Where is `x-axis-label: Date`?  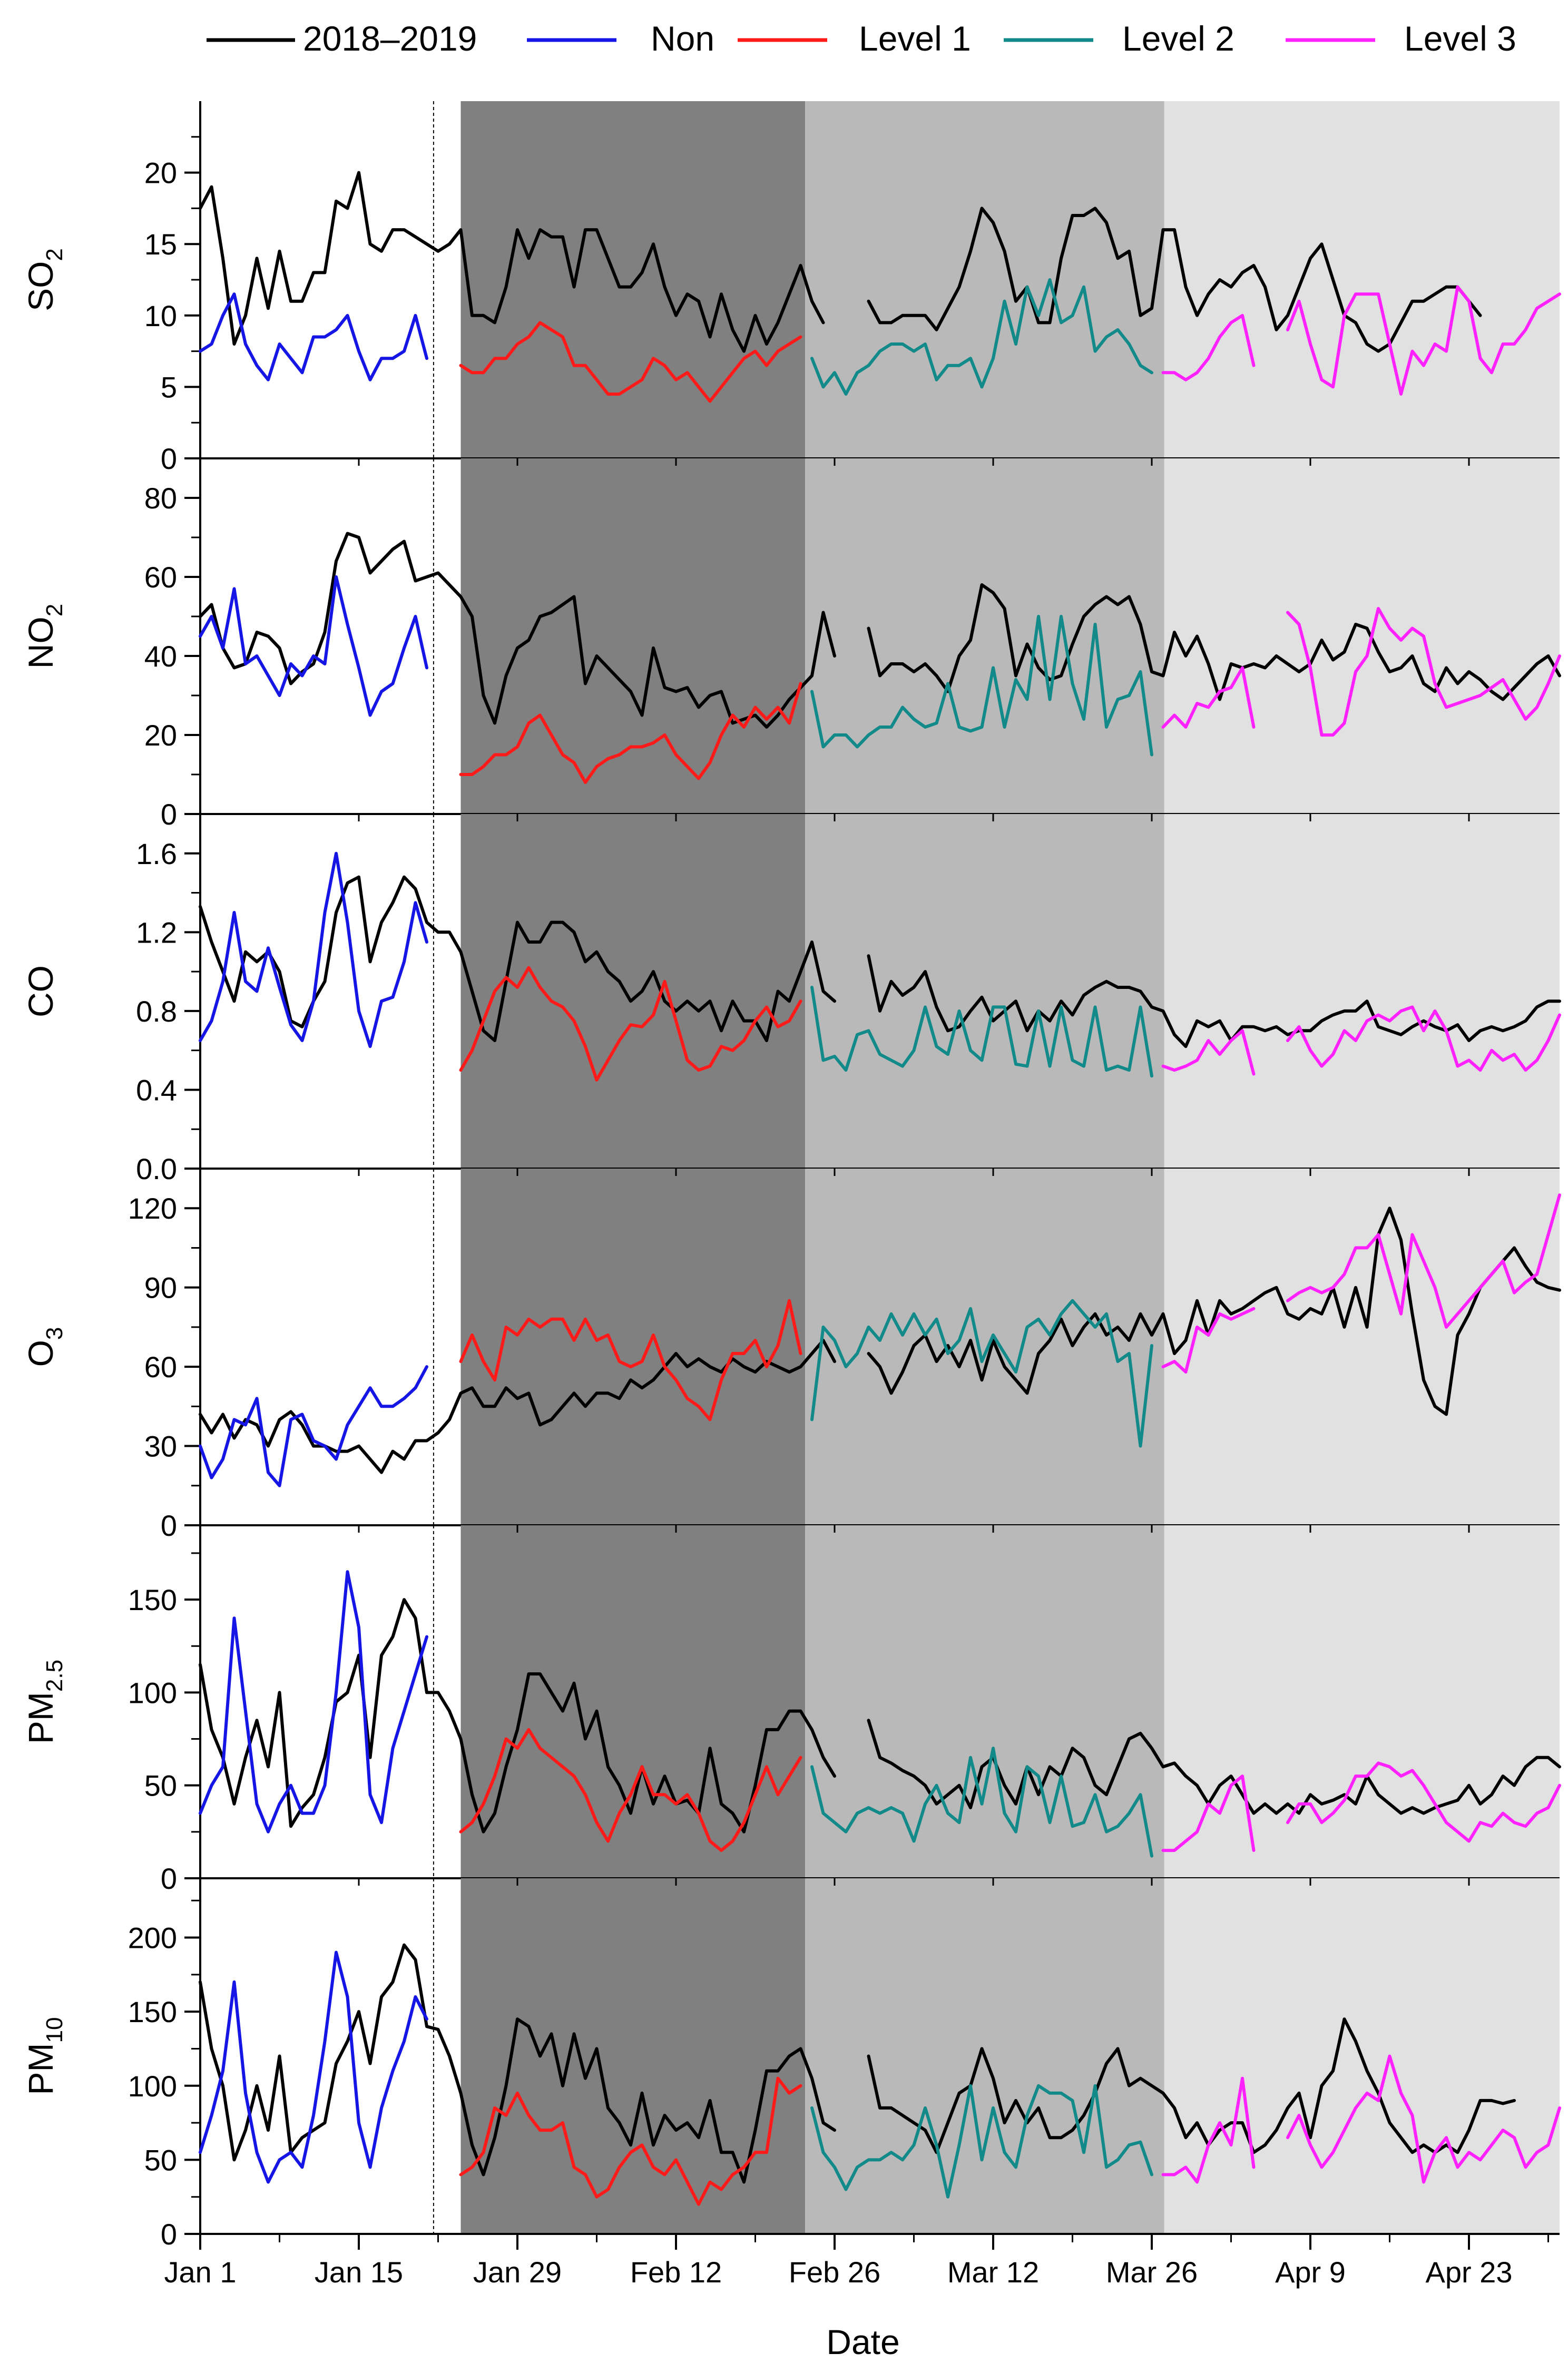
x-axis-label: Date is located at coordinates (862, 2341).